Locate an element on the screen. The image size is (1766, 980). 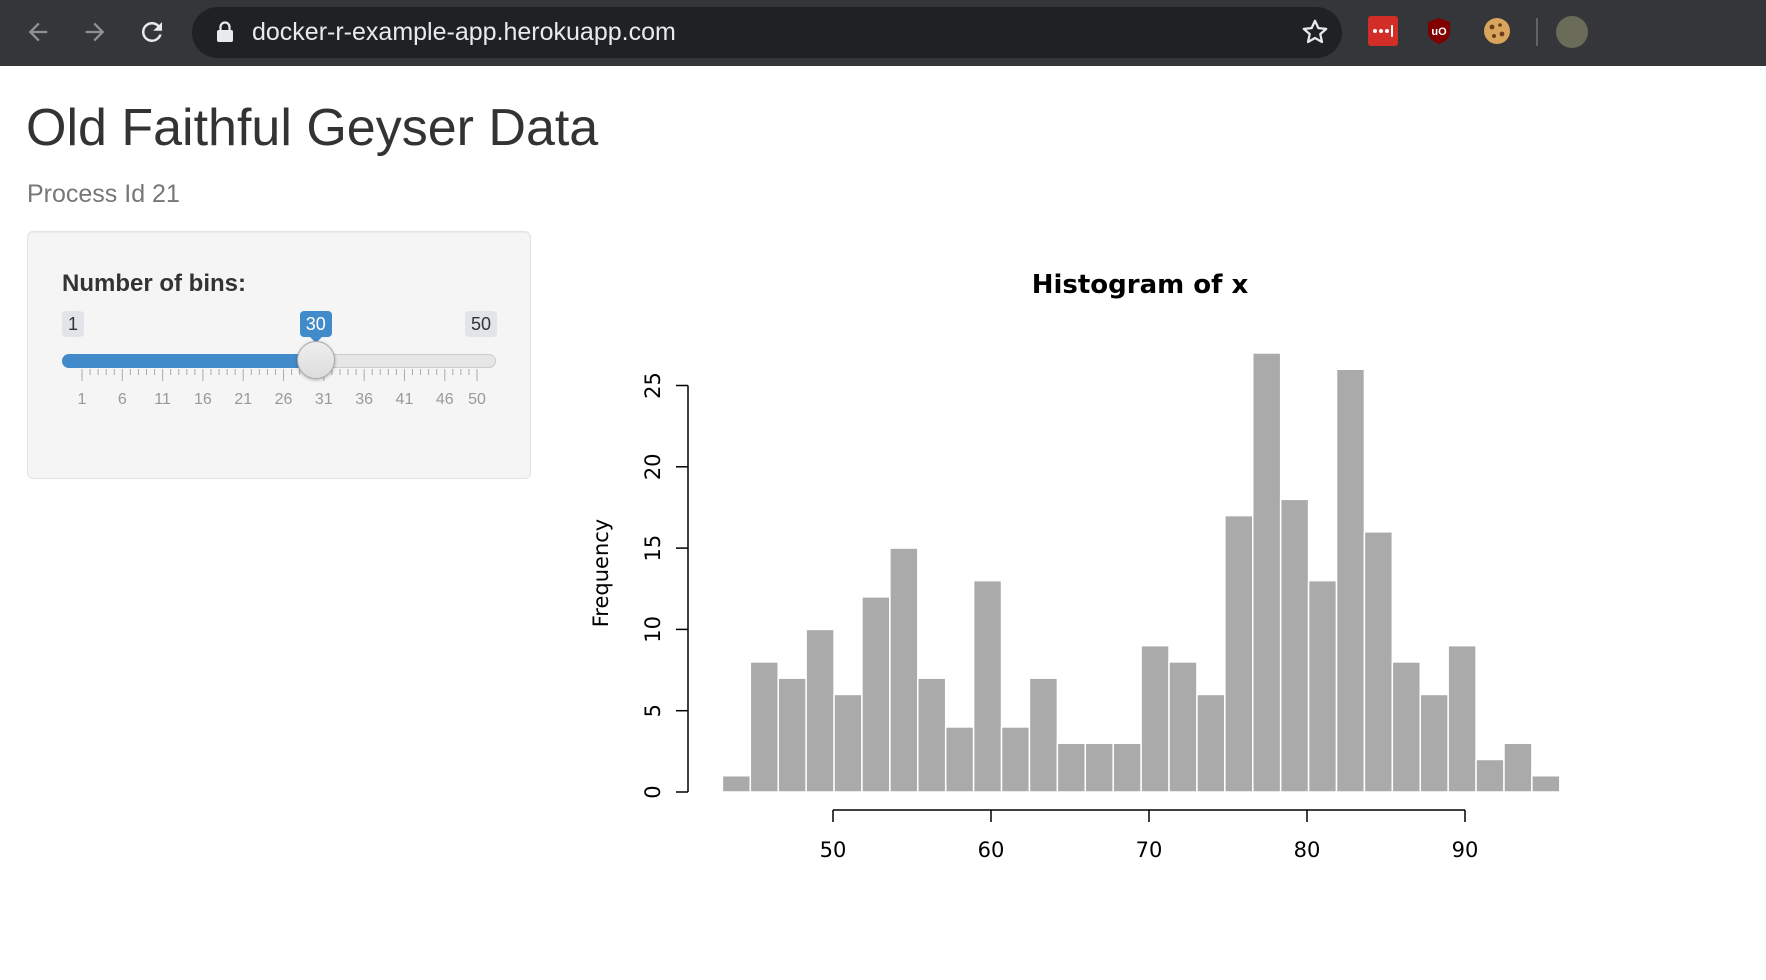
x-tick-label: 50 is located at coordinates (833, 850).